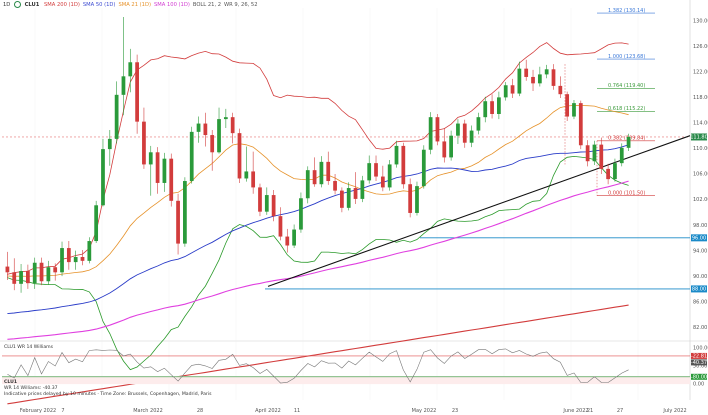 This screenshot has height=415, width=708. I want to click on y-tick-label: 106.00, so click(700, 175).